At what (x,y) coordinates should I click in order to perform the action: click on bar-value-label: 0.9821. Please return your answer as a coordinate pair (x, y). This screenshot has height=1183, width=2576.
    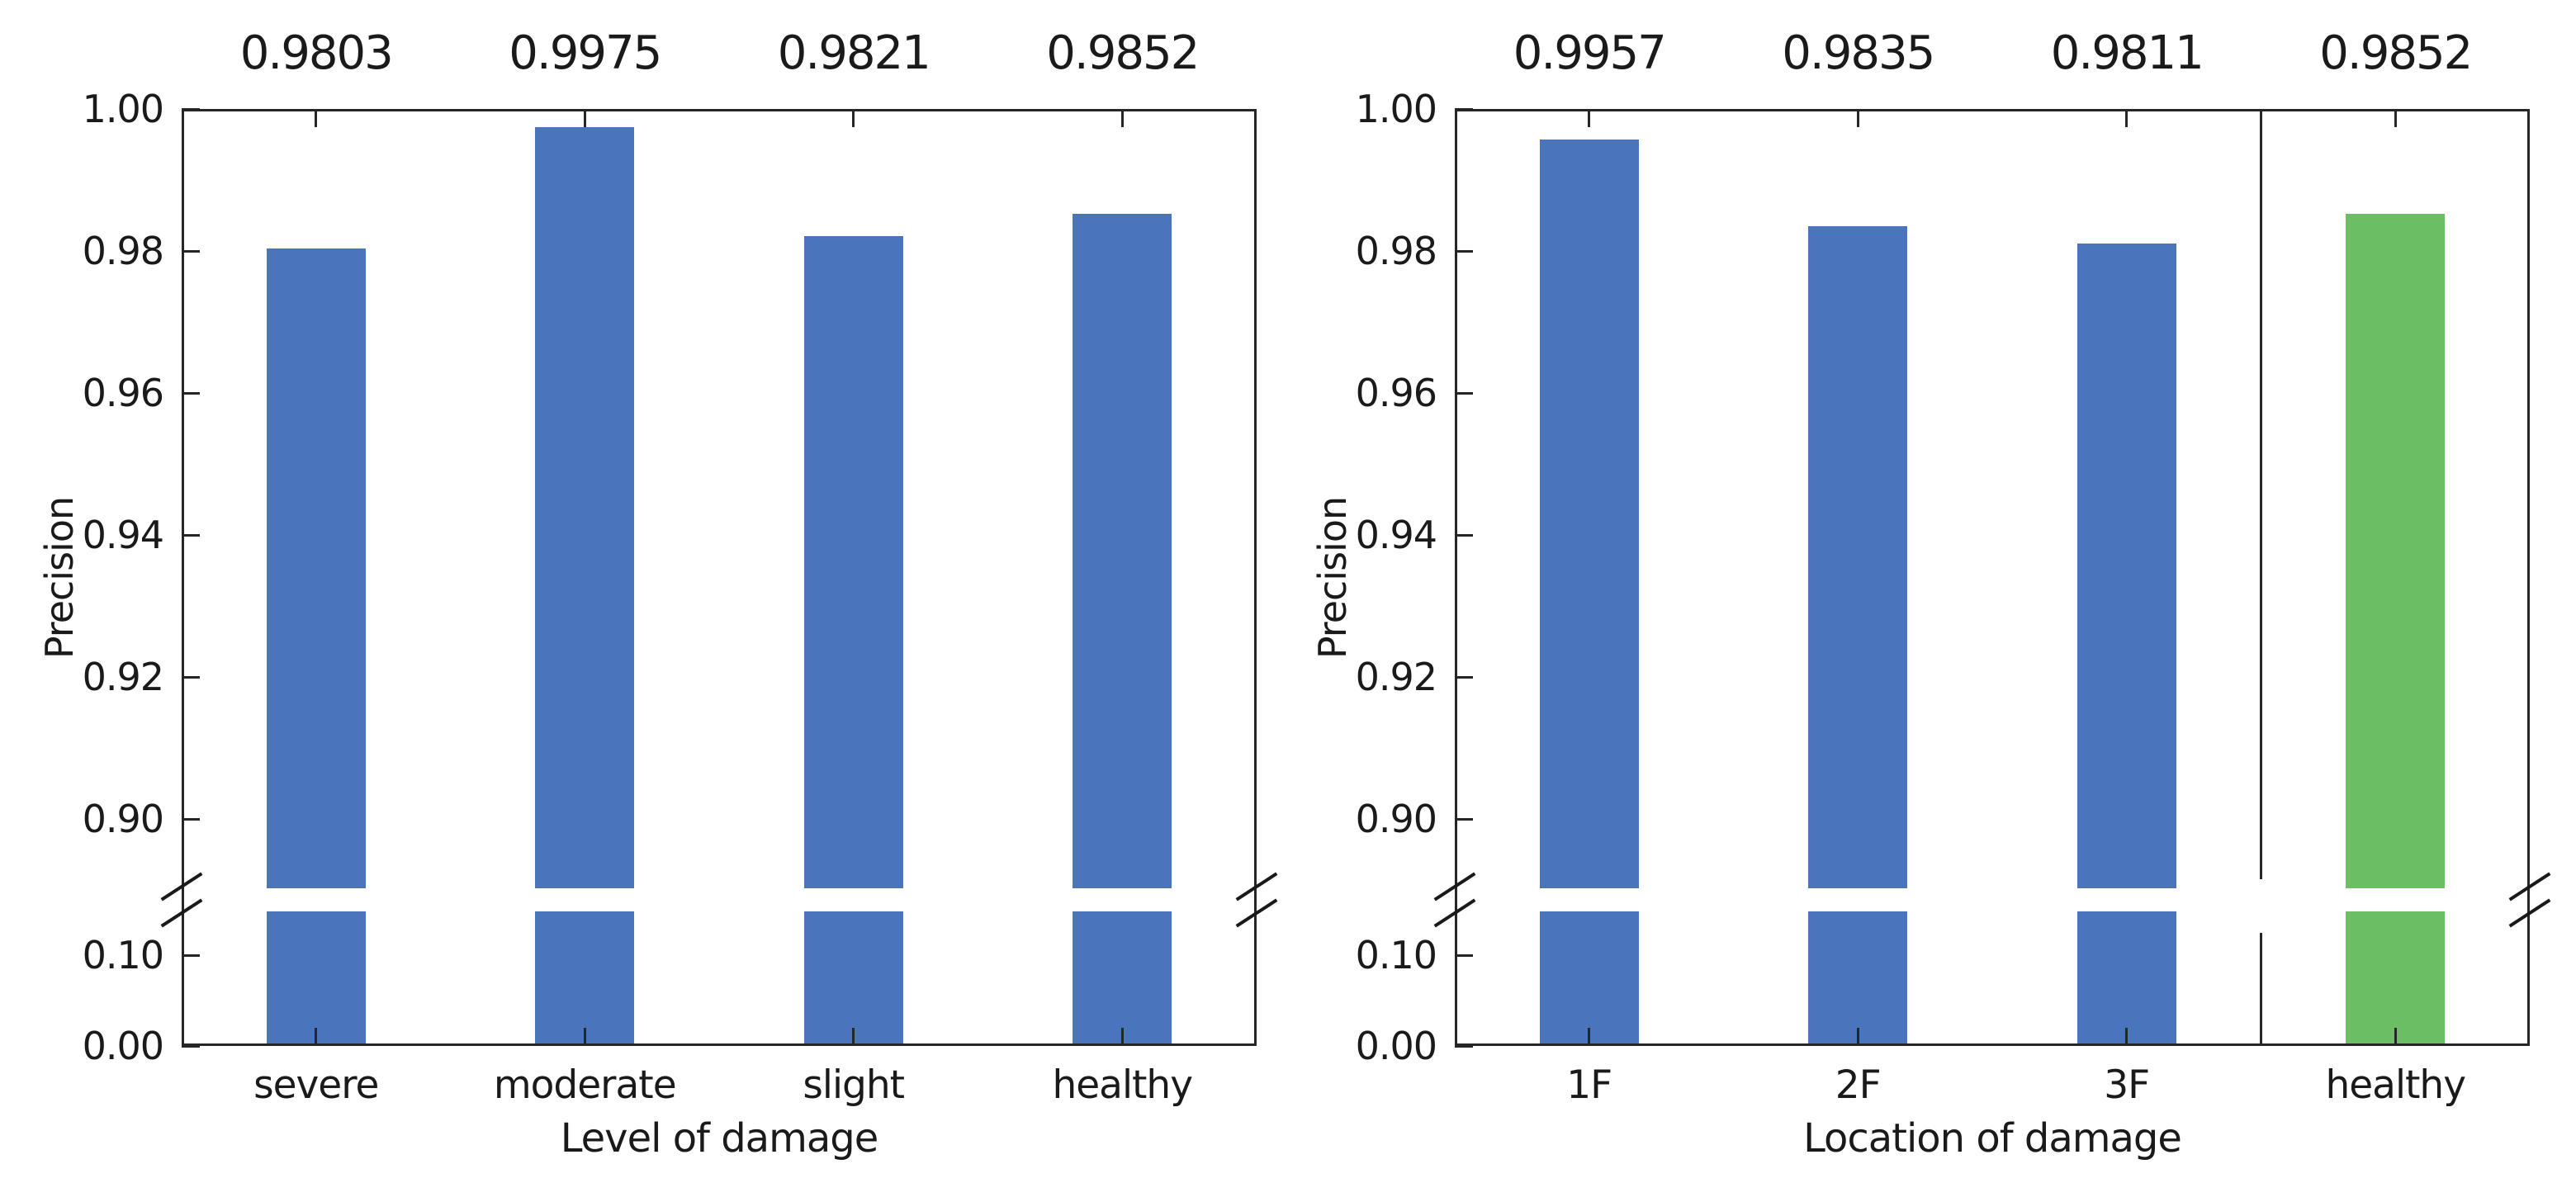
    Looking at the image, I should click on (854, 53).